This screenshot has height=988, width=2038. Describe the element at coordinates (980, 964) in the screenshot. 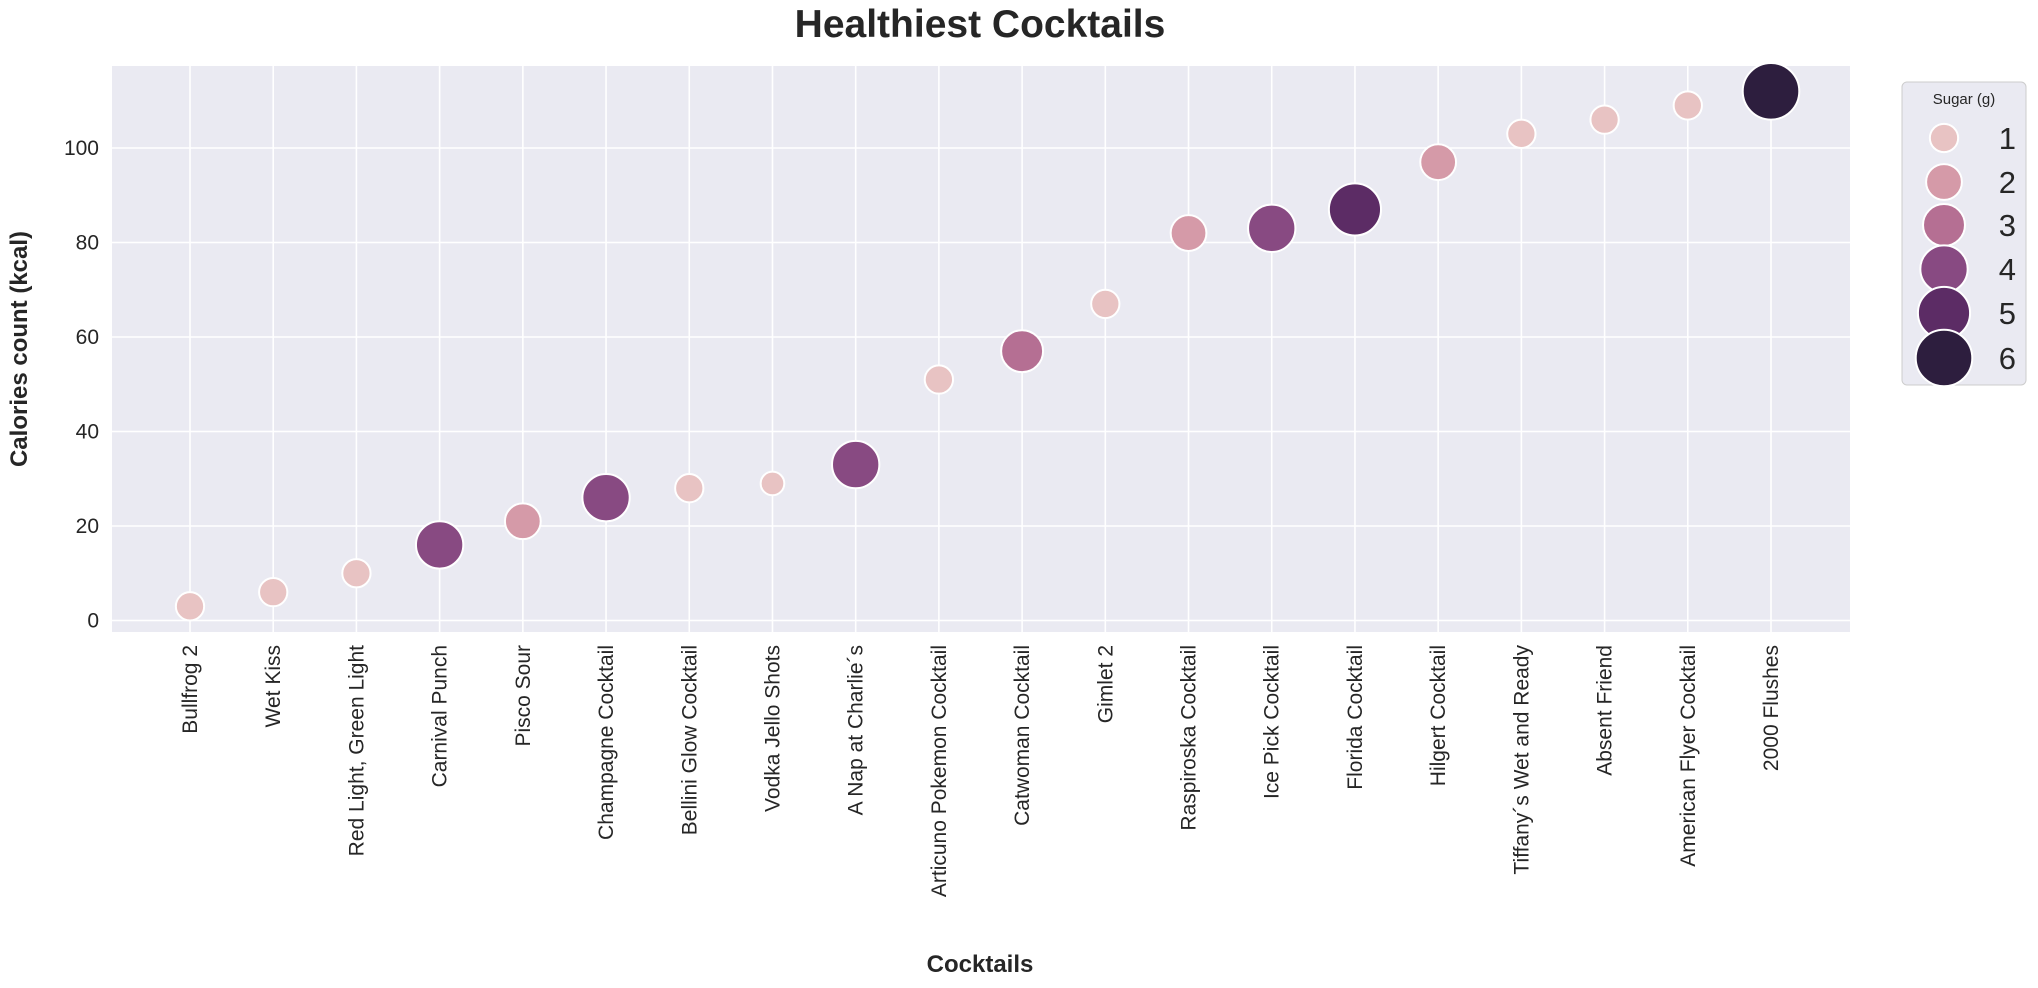

I see `x-axis-label: Cocktails` at that location.